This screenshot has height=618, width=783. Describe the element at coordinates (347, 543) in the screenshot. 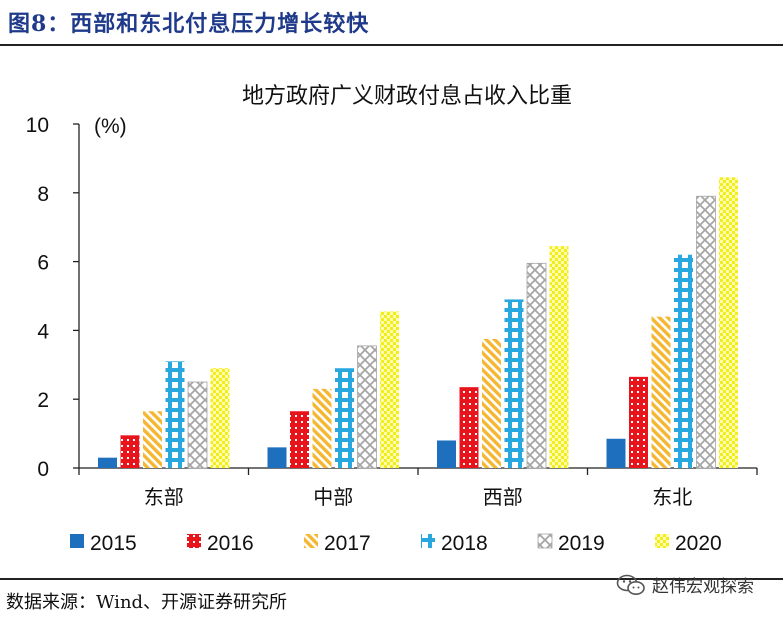

I see `legend-label: 2017` at that location.